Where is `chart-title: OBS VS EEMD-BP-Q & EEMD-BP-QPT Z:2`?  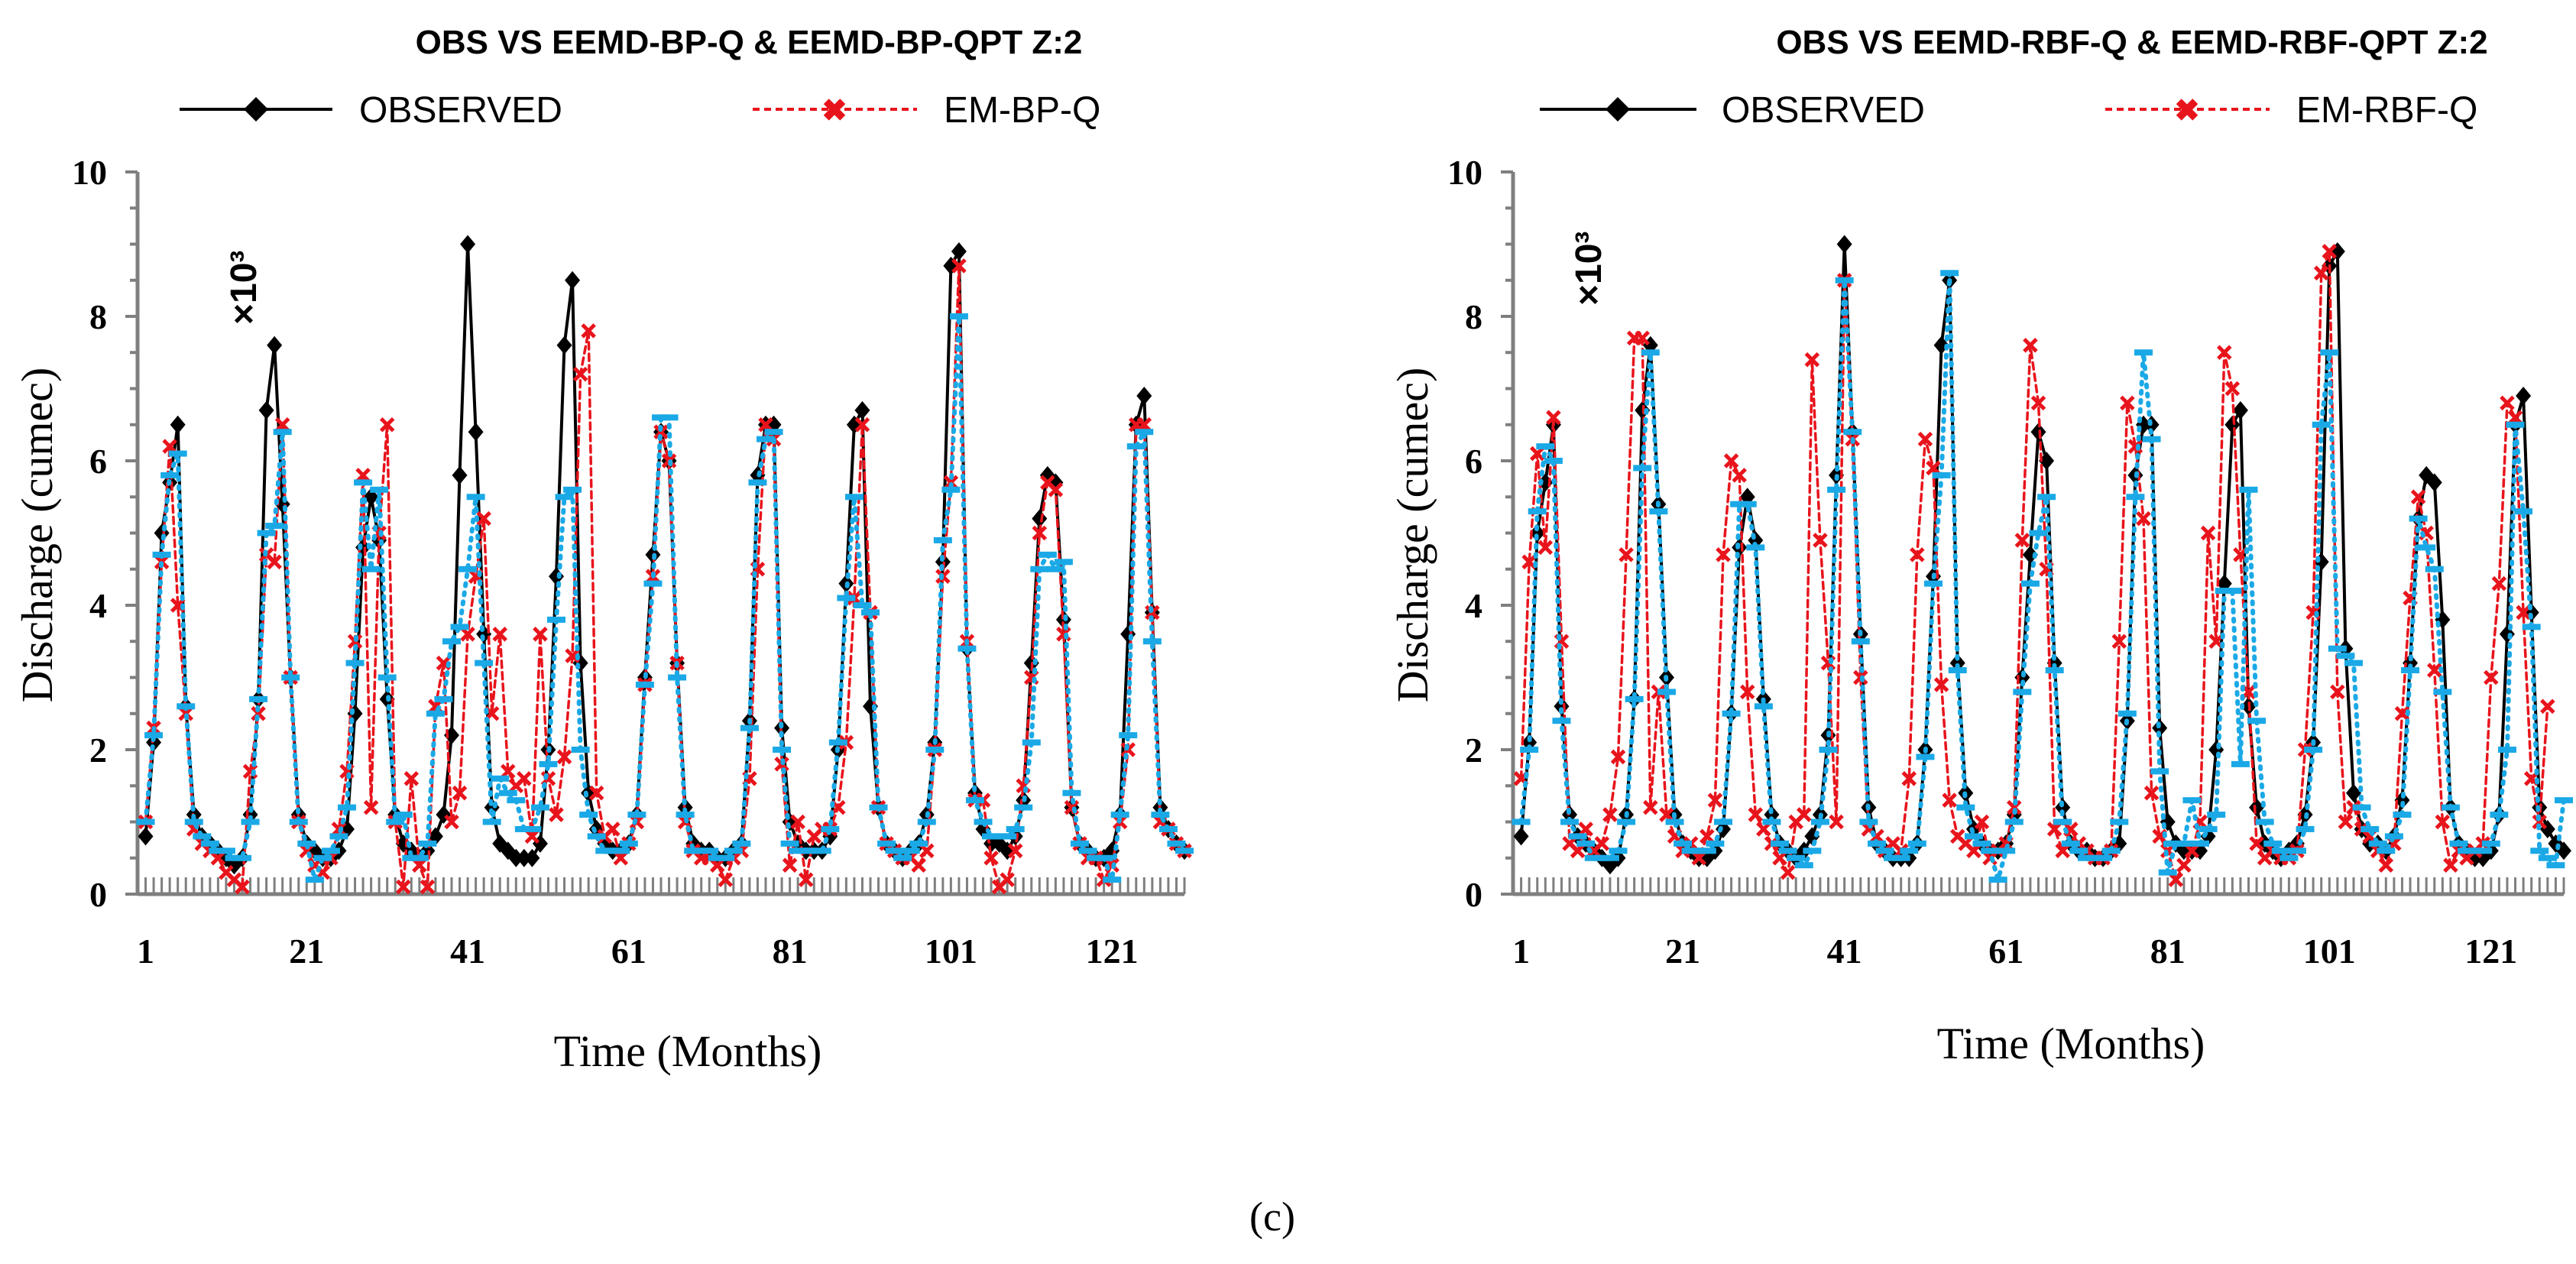 chart-title: OBS VS EEMD-BP-Q & EEMD-BP-QPT Z:2 is located at coordinates (749, 42).